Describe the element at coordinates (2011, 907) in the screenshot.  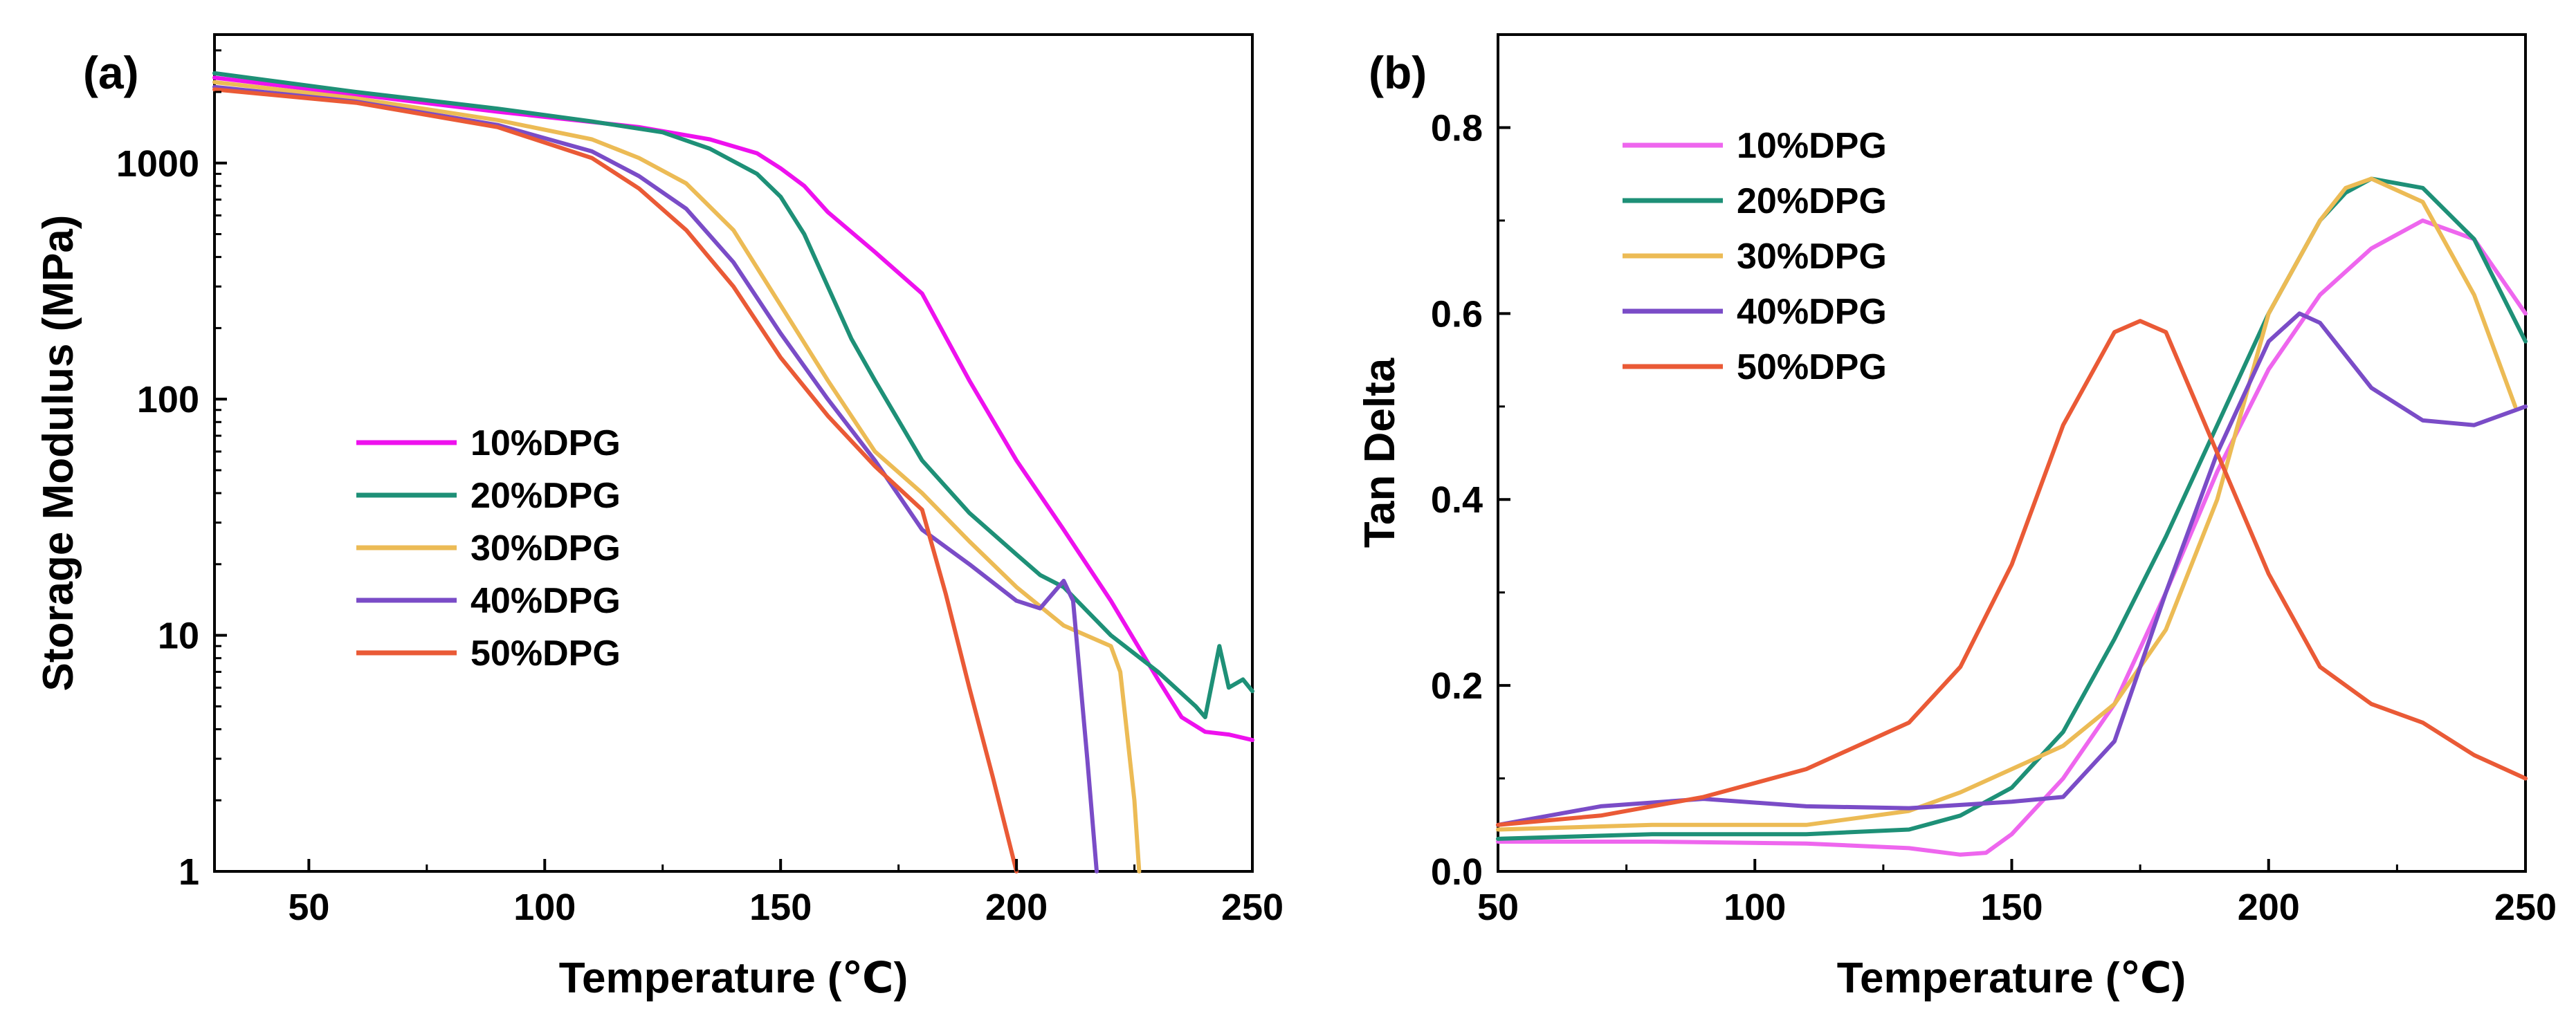
I see `x-tick-label-b: 150` at that location.